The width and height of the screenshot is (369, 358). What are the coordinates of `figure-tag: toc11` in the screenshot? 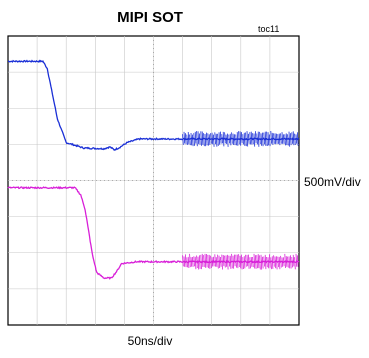 It's located at (269, 29).